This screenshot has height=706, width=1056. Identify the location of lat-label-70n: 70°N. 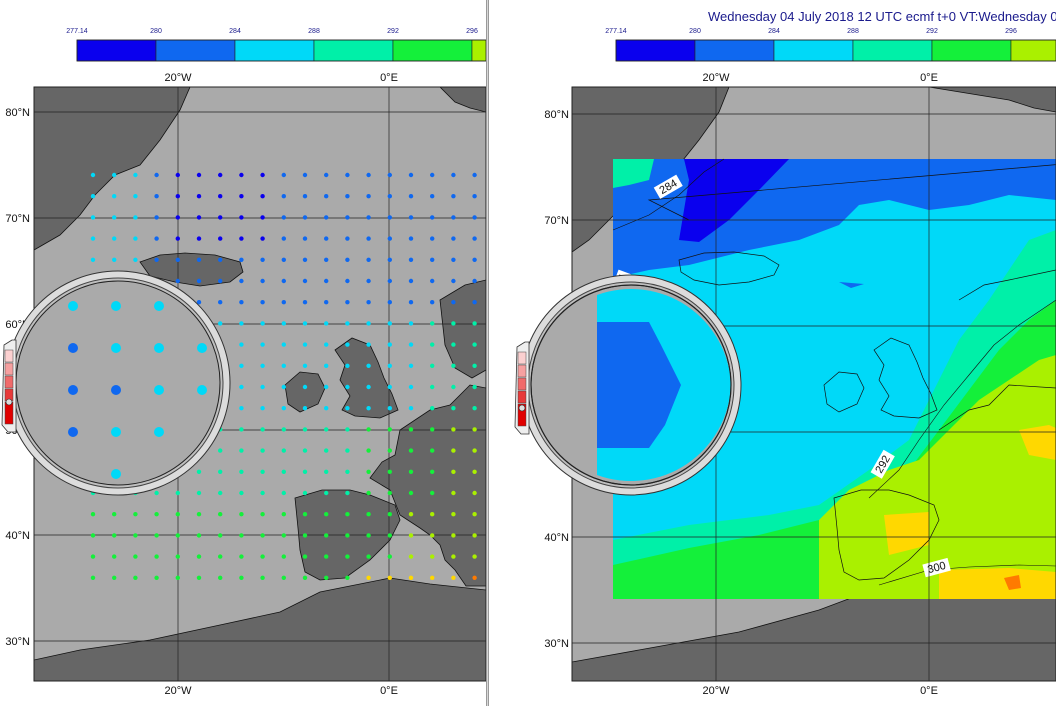
(17, 219).